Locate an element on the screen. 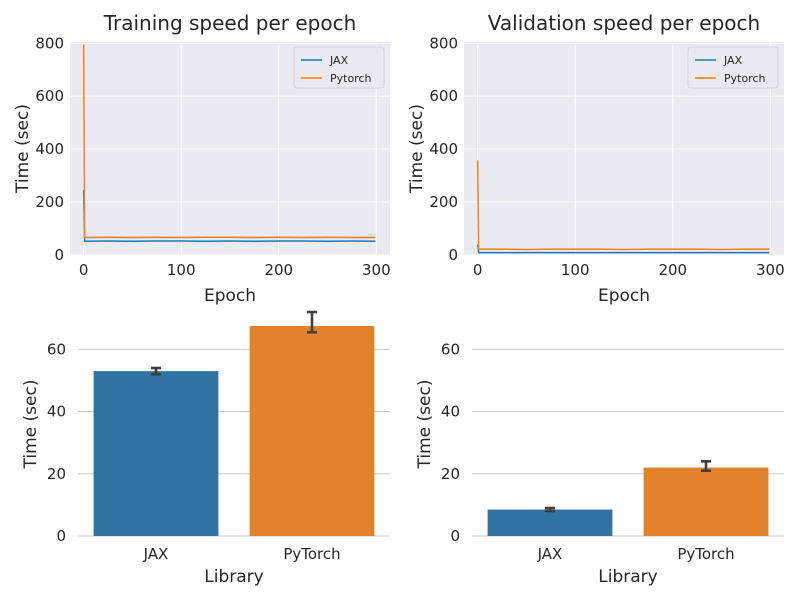  chart-title: Validation speed per epoch is located at coordinates (624, 23).